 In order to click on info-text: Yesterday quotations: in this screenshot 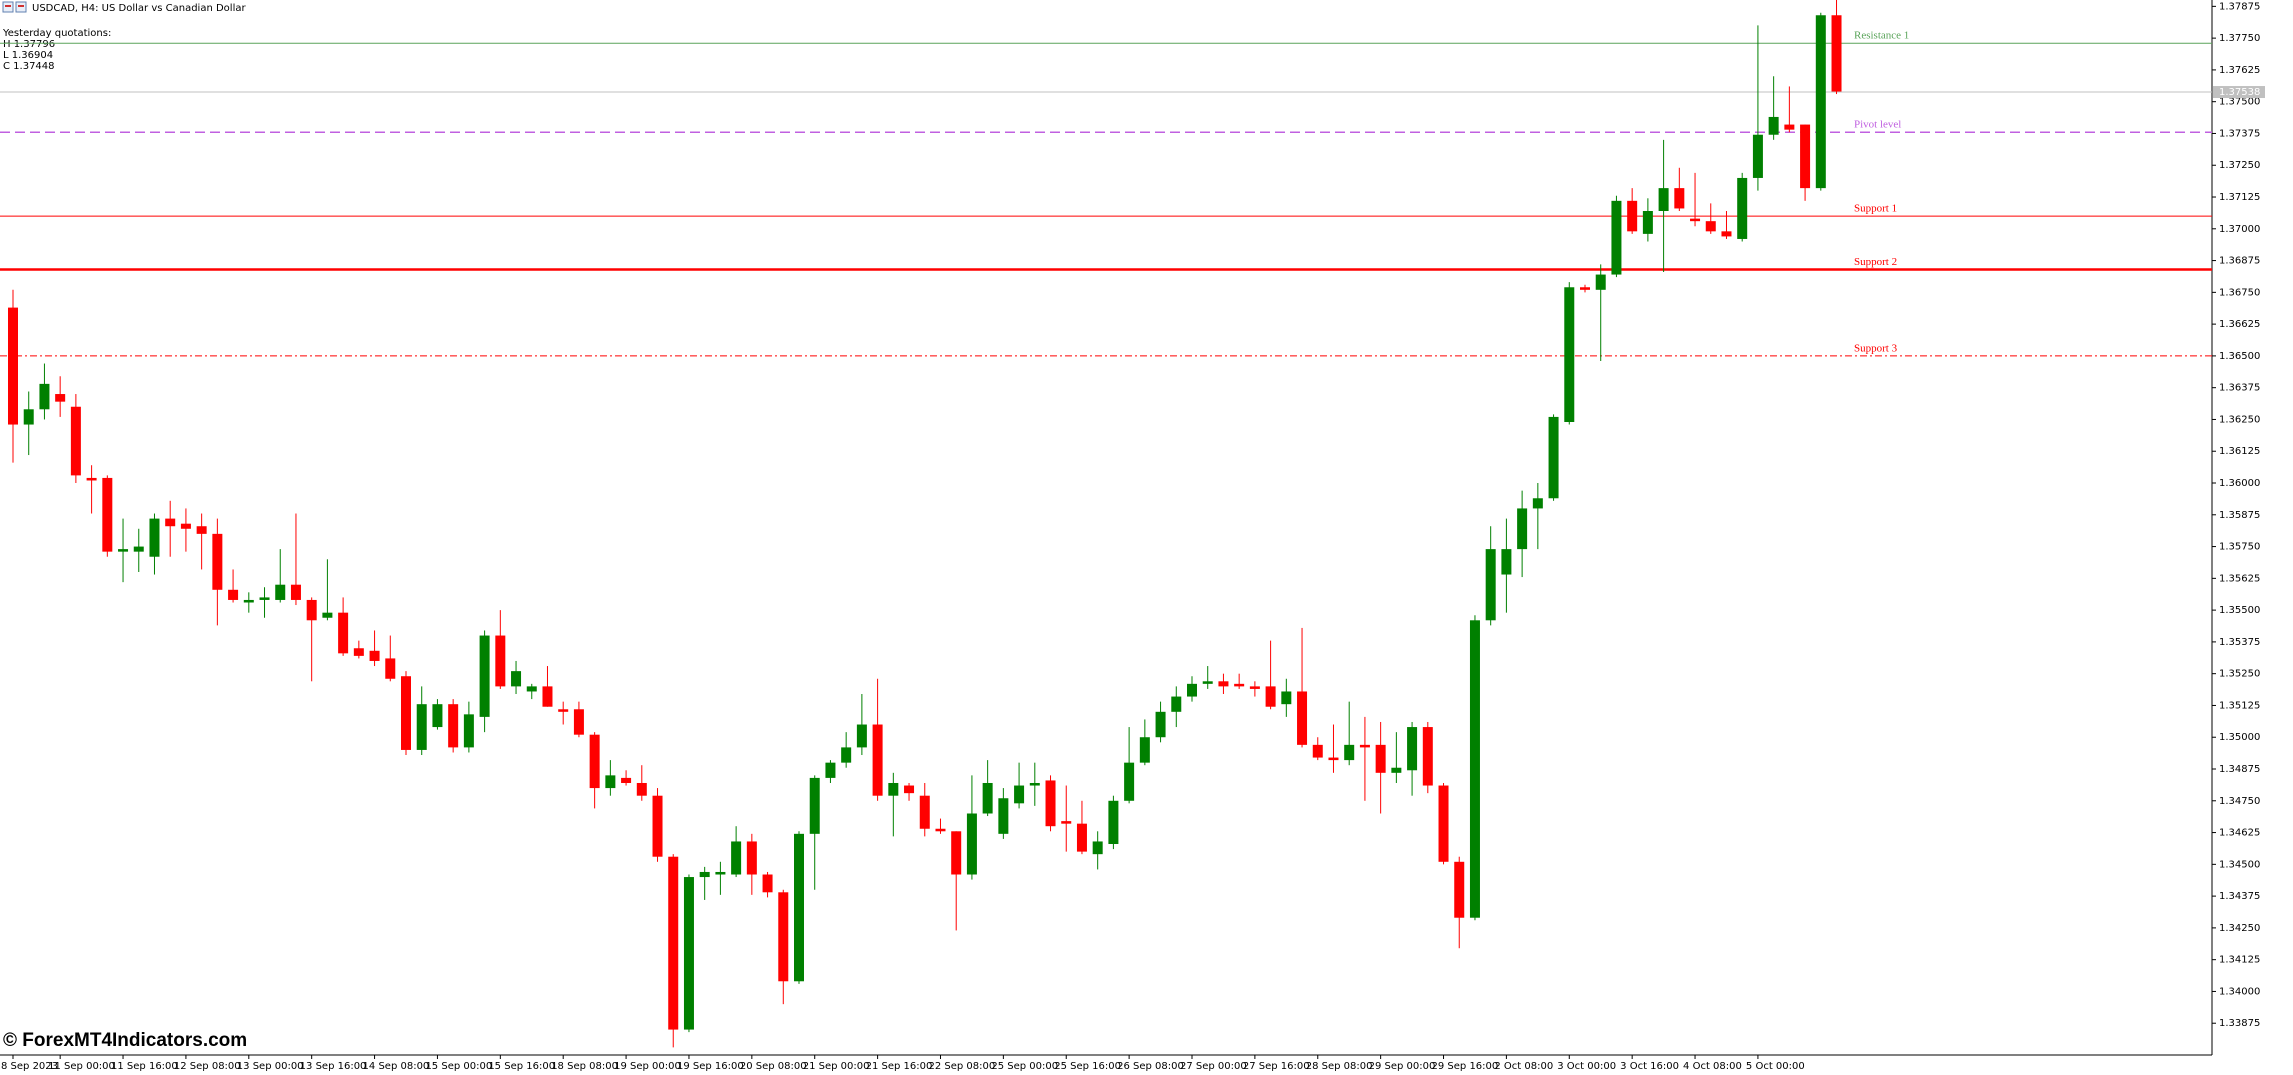, I will do `click(56, 33)`.